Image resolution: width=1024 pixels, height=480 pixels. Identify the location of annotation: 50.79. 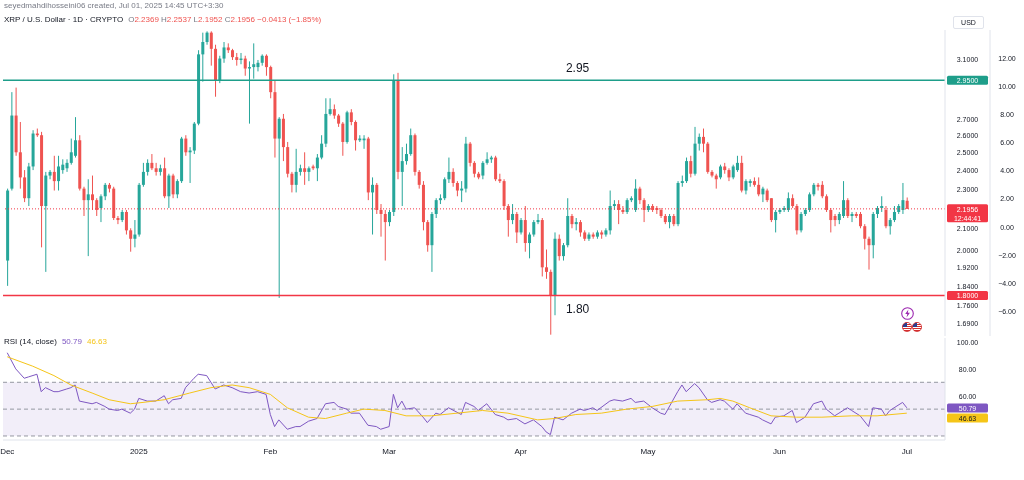
(71, 341).